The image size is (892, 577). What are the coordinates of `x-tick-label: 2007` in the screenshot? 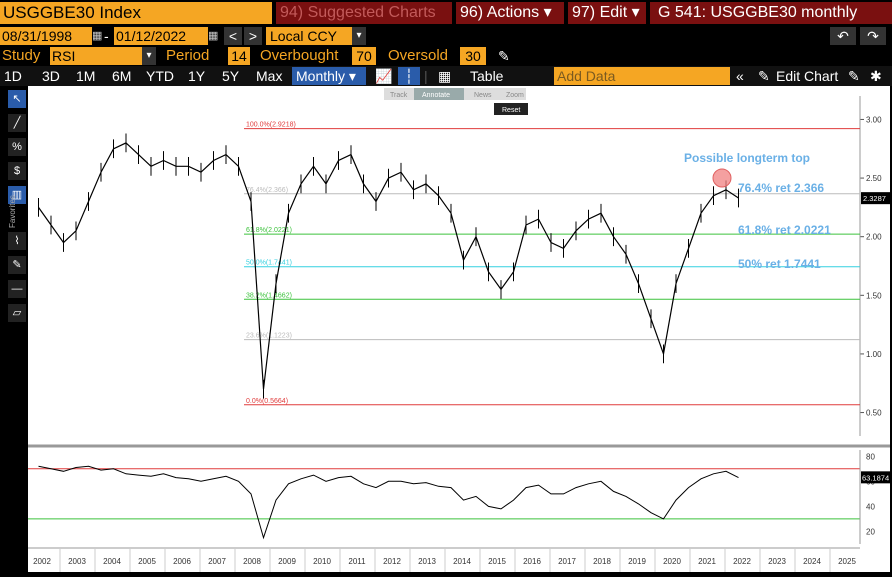 It's located at (217, 561).